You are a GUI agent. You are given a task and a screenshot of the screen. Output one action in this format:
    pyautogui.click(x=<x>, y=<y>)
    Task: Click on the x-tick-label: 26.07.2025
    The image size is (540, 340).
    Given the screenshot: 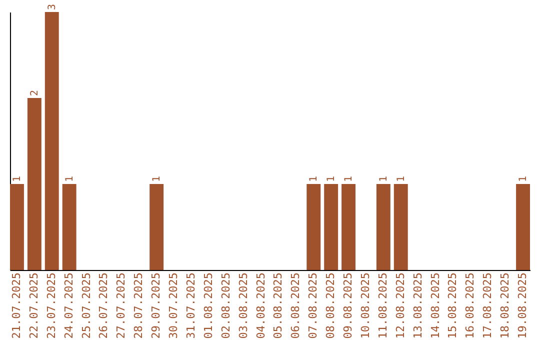 What is the action you would take?
    pyautogui.click(x=103, y=305)
    